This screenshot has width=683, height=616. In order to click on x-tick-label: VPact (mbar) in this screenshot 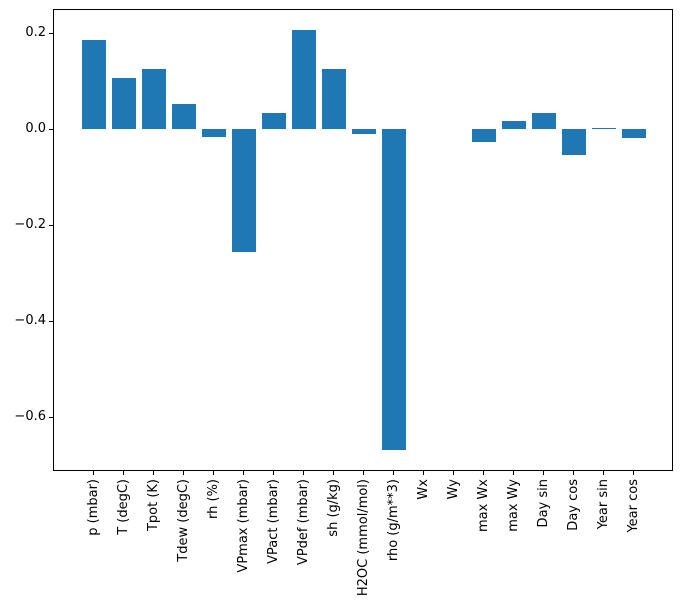, I will do `click(273, 521)`.